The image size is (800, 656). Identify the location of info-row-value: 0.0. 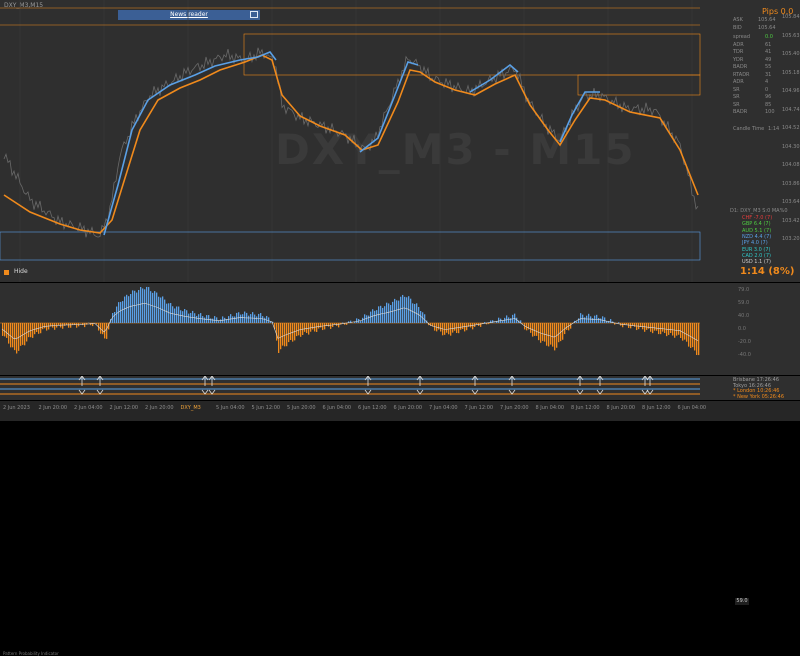
(769, 37).